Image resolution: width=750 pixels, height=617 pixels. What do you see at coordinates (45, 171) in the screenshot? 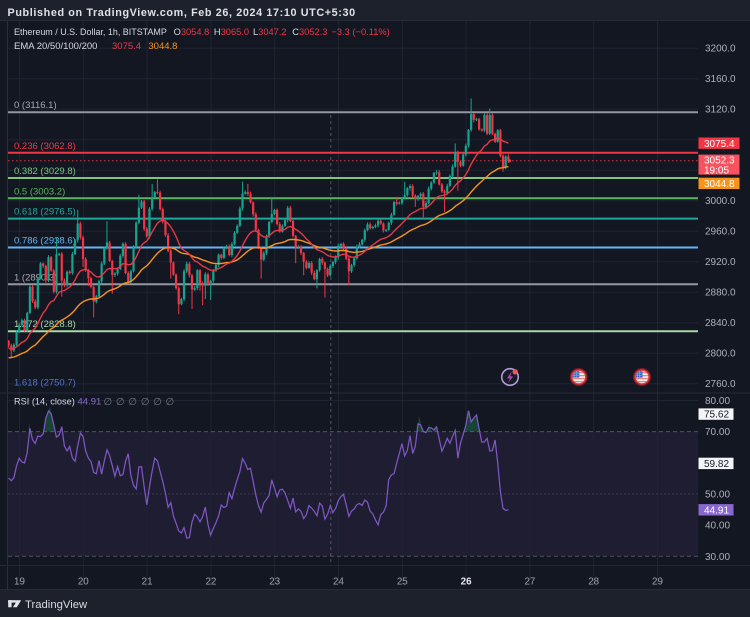
I see `svg-text: 0.382 (3029.8)` at bounding box center [45, 171].